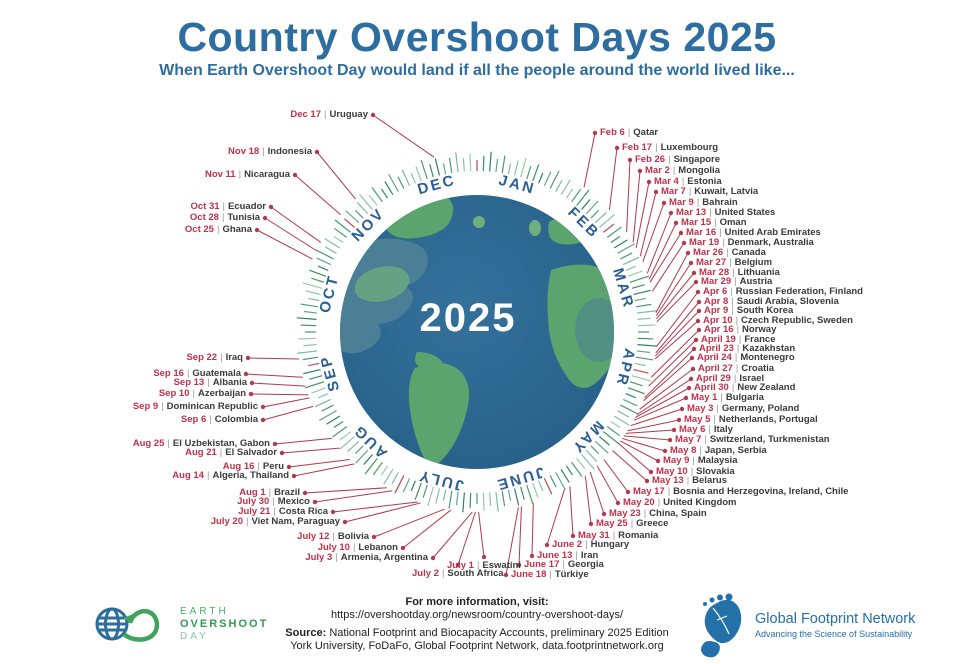 Image resolution: width=954 pixels, height=664 pixels. Describe the element at coordinates (594, 535) in the screenshot. I see `overshoot-date: May 31` at that location.